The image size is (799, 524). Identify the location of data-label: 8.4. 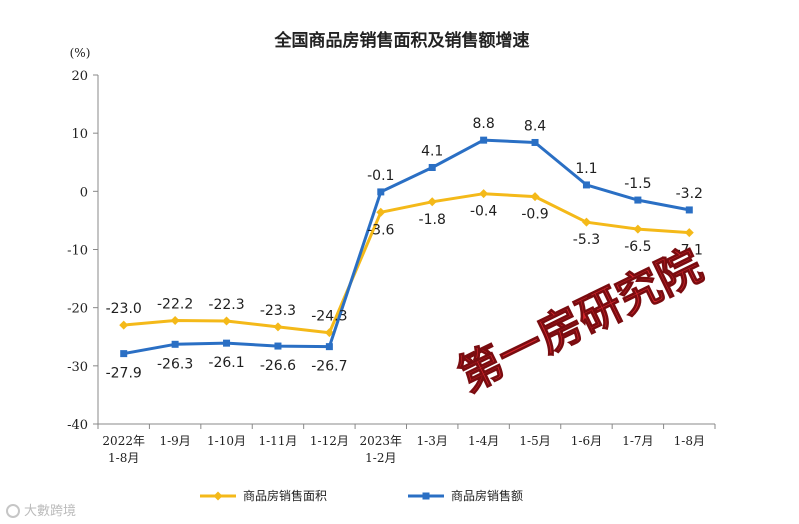
(535, 126).